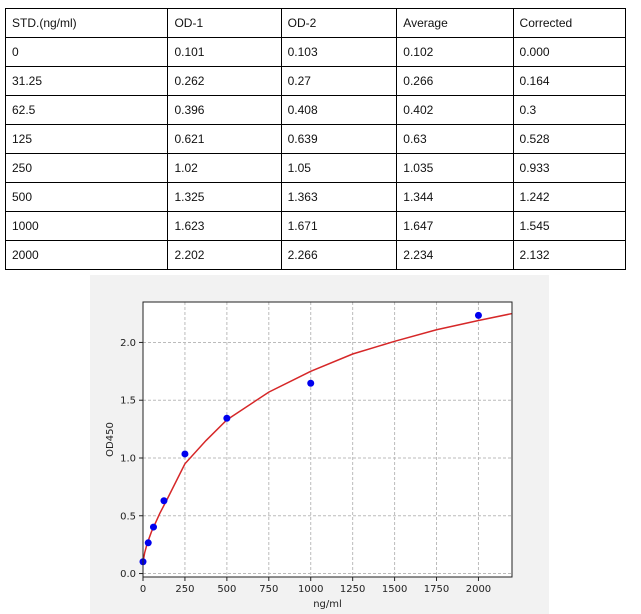 The image size is (641, 614). What do you see at coordinates (455, 81) in the screenshot?
I see `table-cell: 0.266` at bounding box center [455, 81].